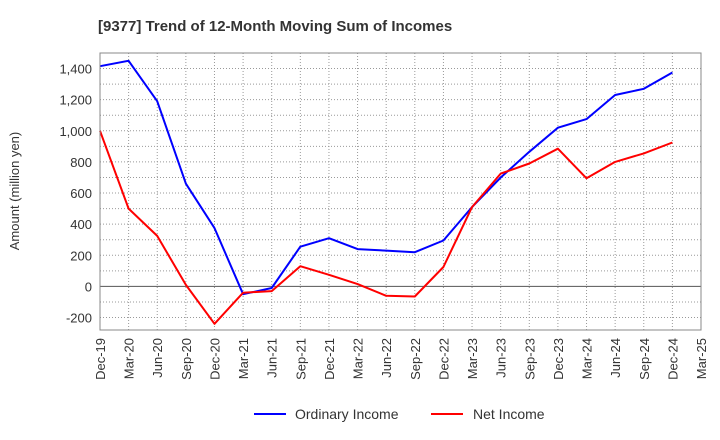 The image size is (720, 440). Describe the element at coordinates (75, 69) in the screenshot. I see `y-tick-label: 1,400` at that location.